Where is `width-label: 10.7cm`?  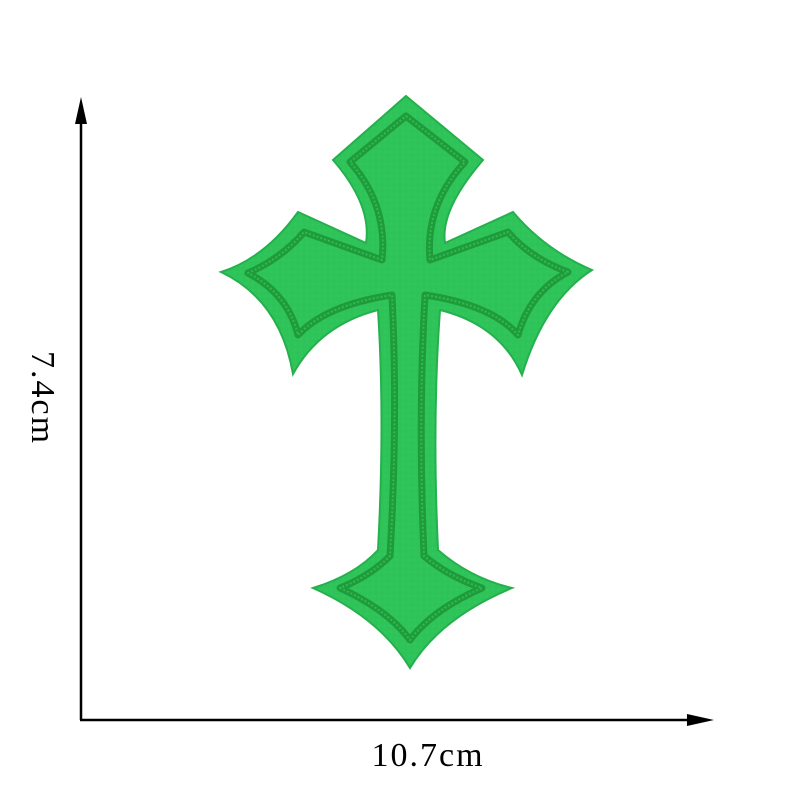 width-label: 10.7cm is located at coordinates (428, 755).